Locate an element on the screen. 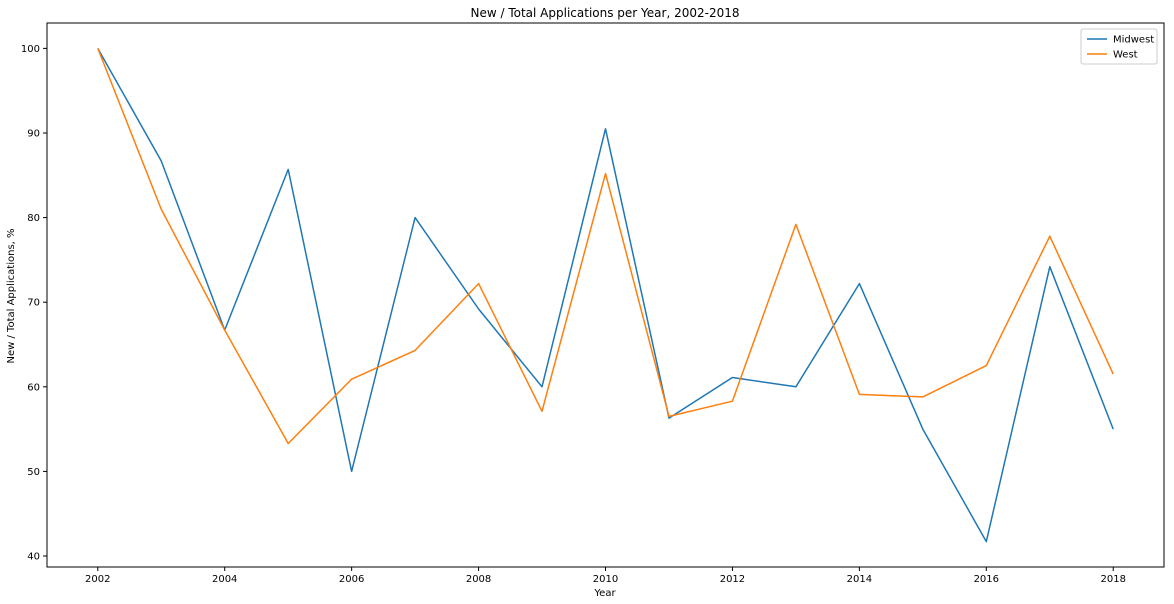 The image size is (1174, 604). x-axis-label: Year is located at coordinates (604, 593).